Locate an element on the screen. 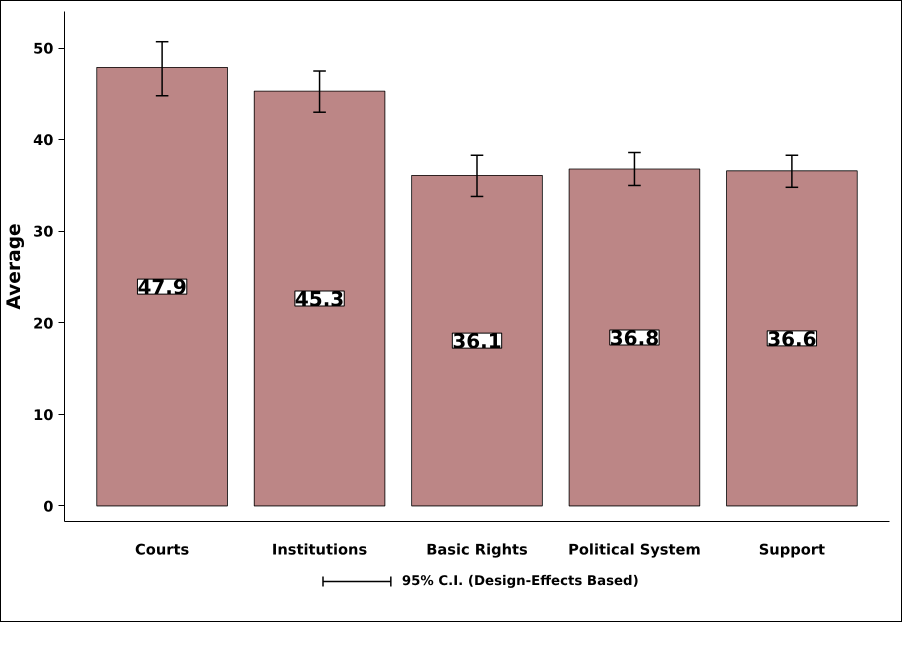  data-label: 36.1 is located at coordinates (477, 341).